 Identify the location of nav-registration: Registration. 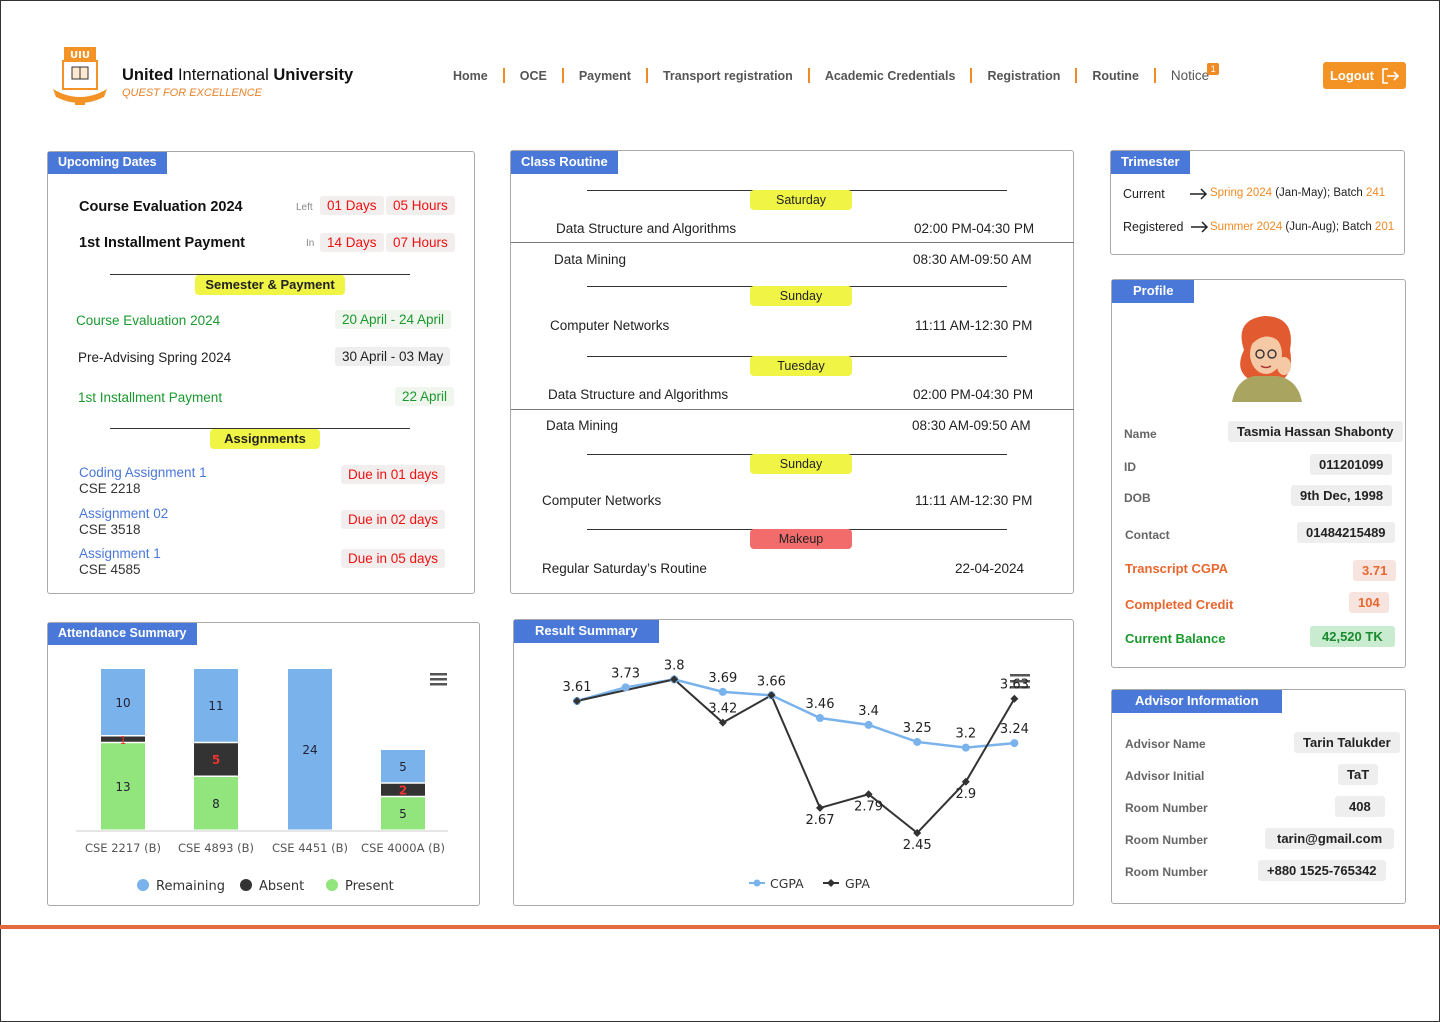
(1024, 75).